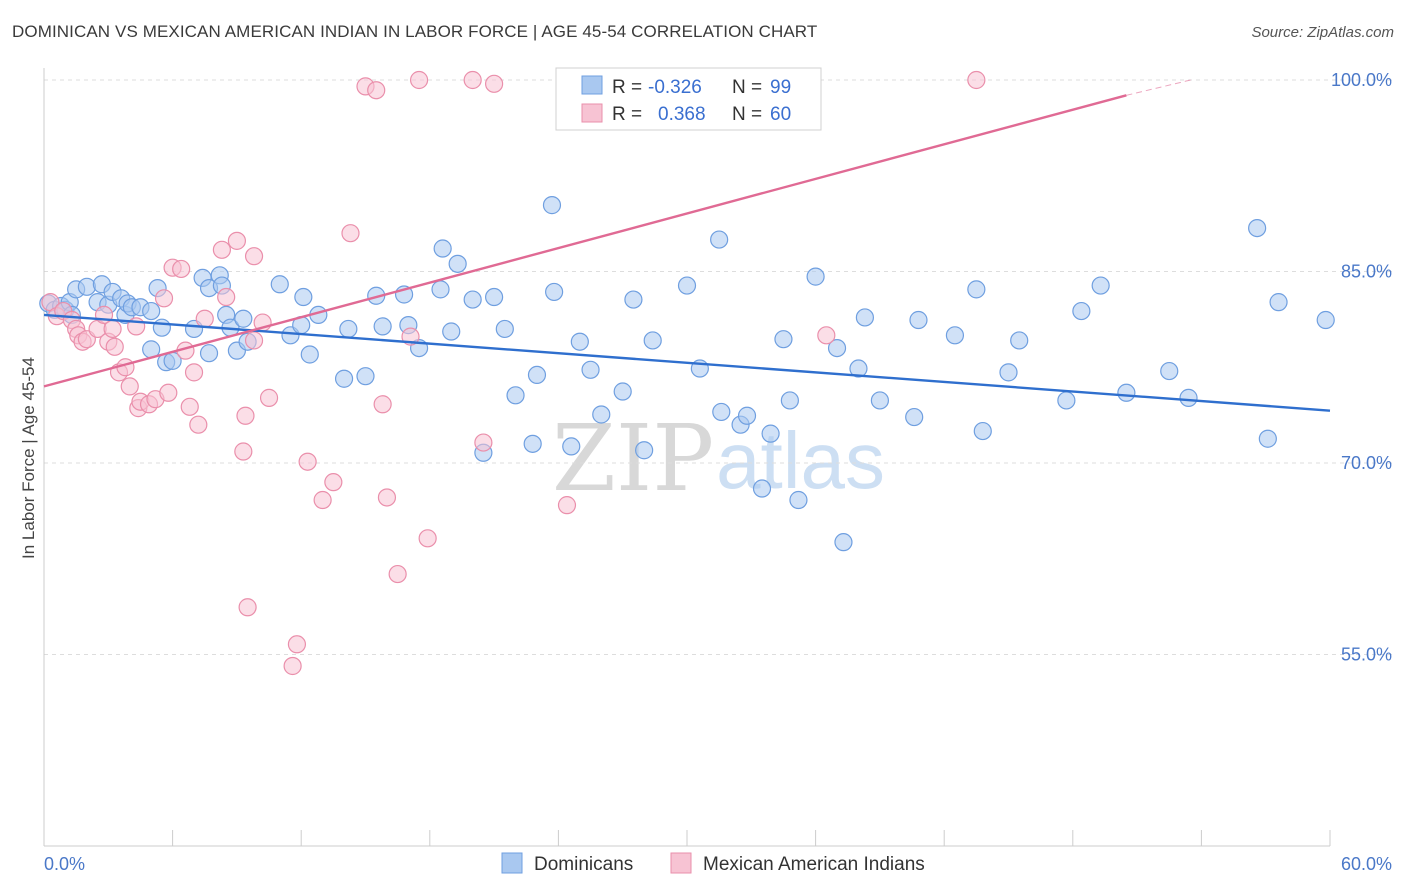 This screenshot has width=1406, height=892. What do you see at coordinates (1366, 463) in the screenshot?
I see `y-tick-label: 70.0%` at bounding box center [1366, 463].